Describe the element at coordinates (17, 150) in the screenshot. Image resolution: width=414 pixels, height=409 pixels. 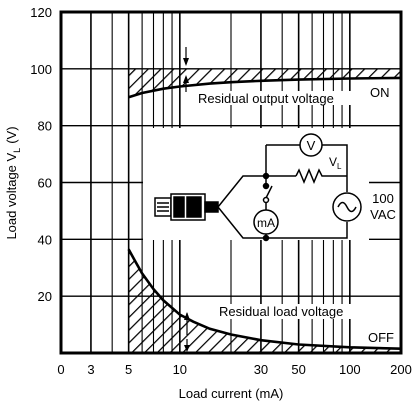
I see `y-axis-title-subscript: L` at that location.